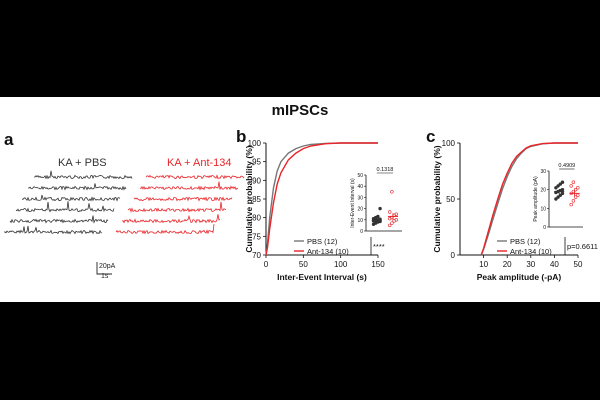  Describe the element at coordinates (431, 136) in the screenshot. I see `panel-c-letter: c` at that location.